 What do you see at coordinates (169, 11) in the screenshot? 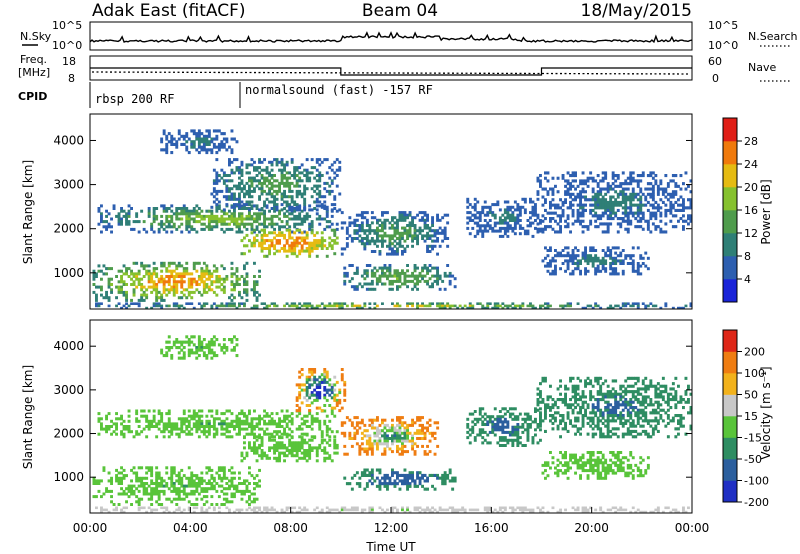
I see `station-title: Adak East (fitACF)` at bounding box center [169, 11].